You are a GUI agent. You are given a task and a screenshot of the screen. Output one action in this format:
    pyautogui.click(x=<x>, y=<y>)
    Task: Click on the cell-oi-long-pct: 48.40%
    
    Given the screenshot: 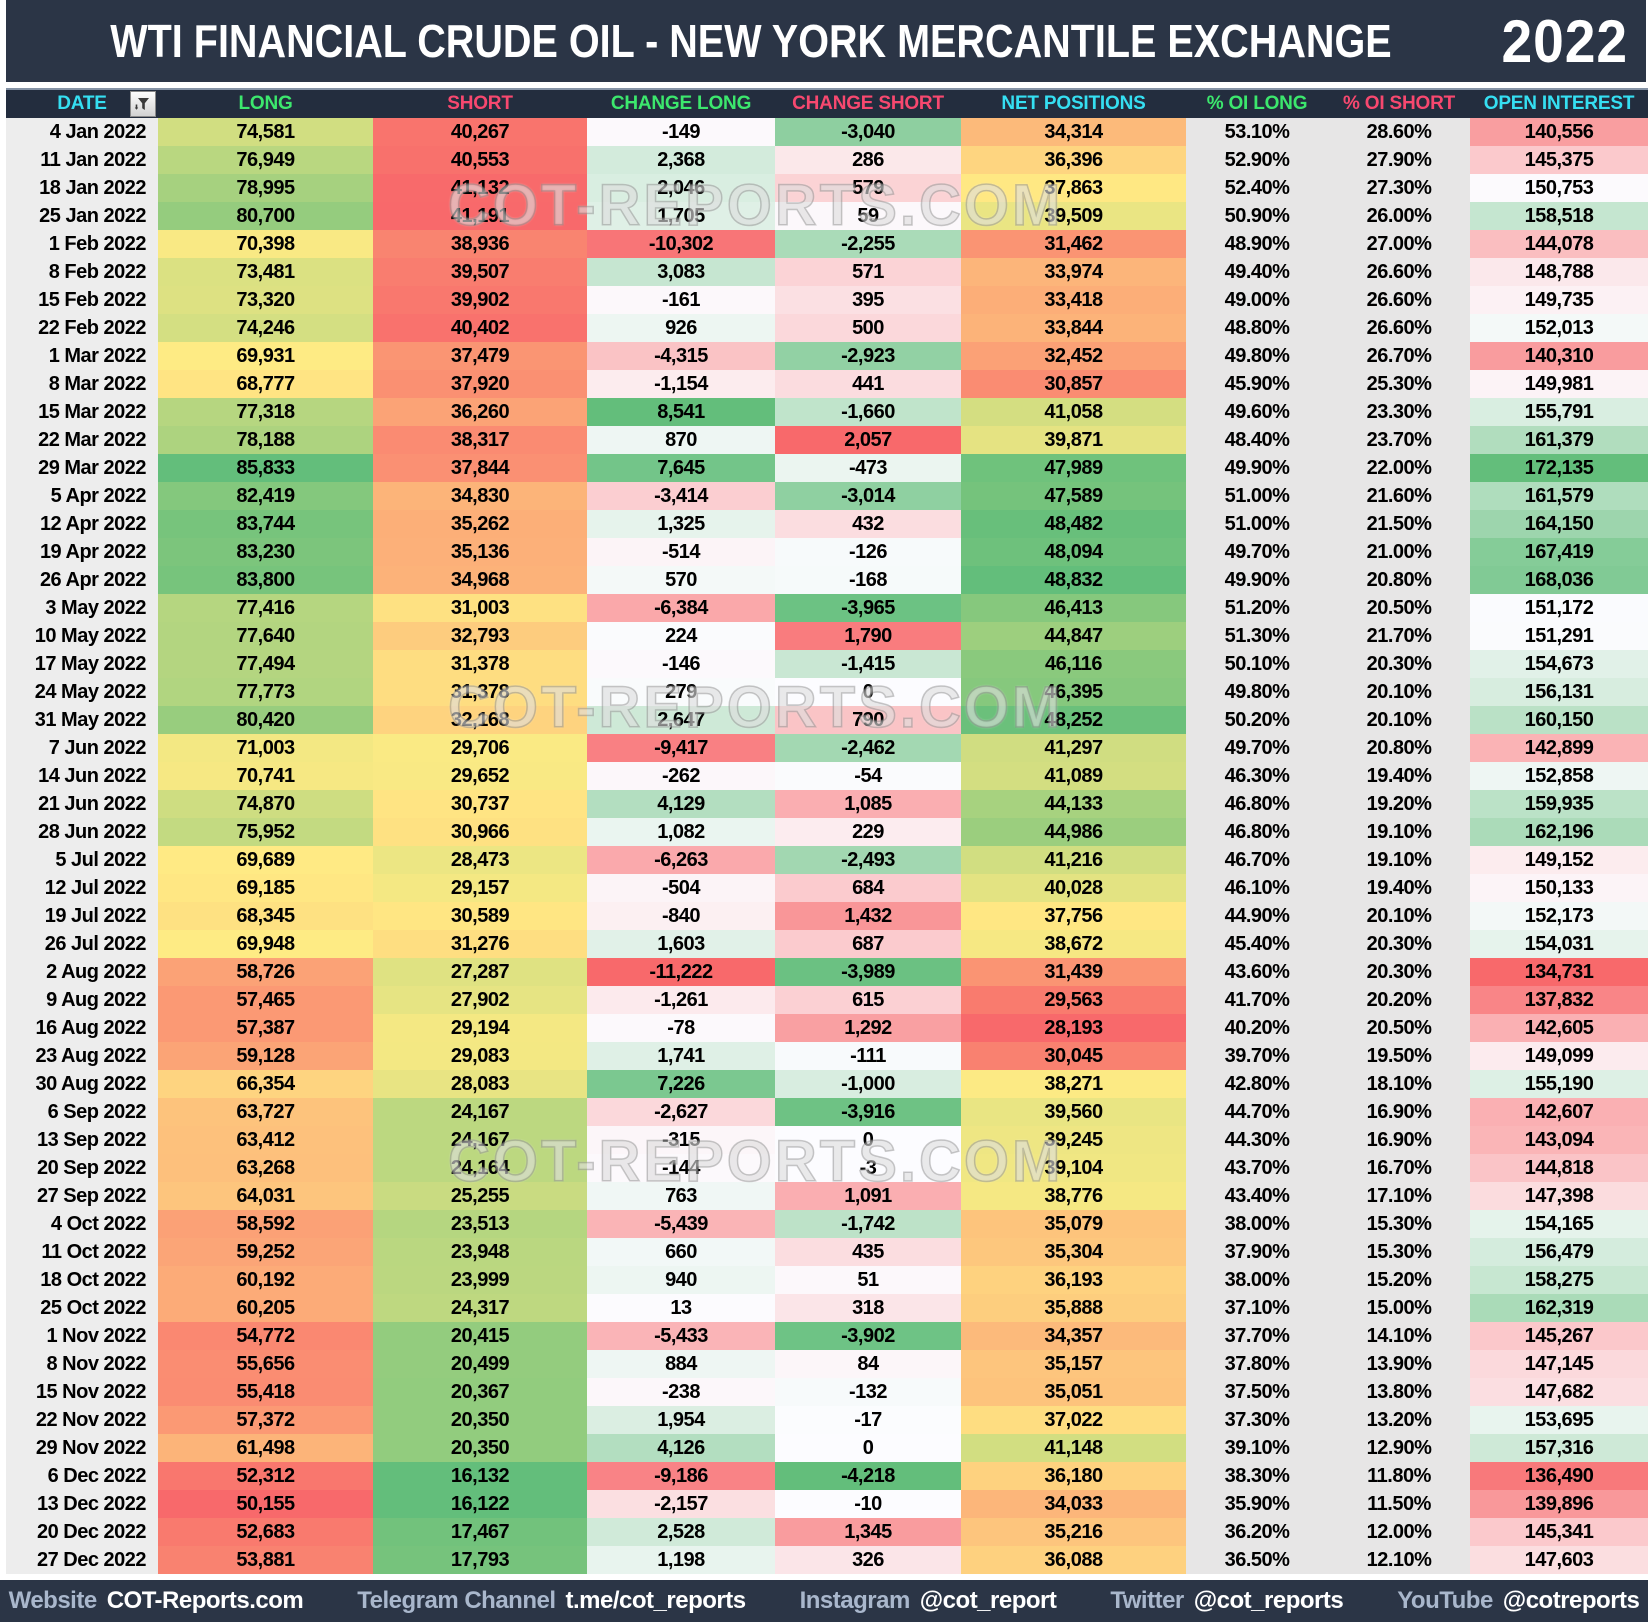 What is the action you would take?
    pyautogui.click(x=1257, y=440)
    